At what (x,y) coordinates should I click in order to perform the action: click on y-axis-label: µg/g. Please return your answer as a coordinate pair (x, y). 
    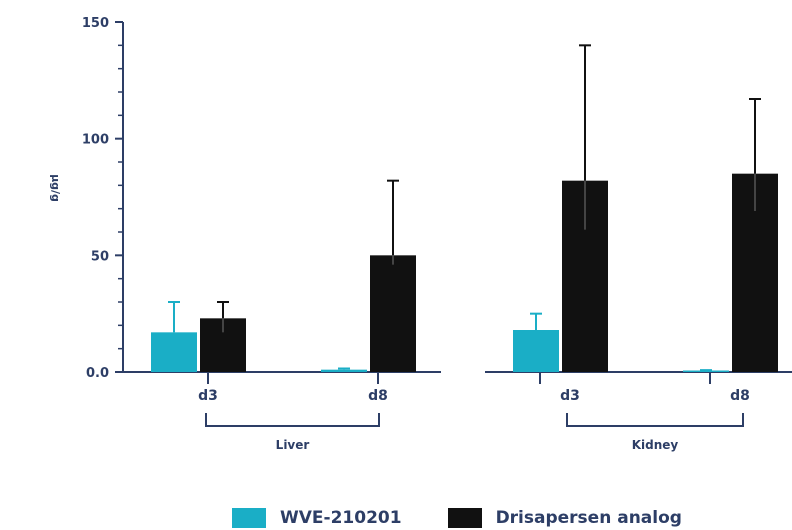
    Looking at the image, I should click on (55, 188).